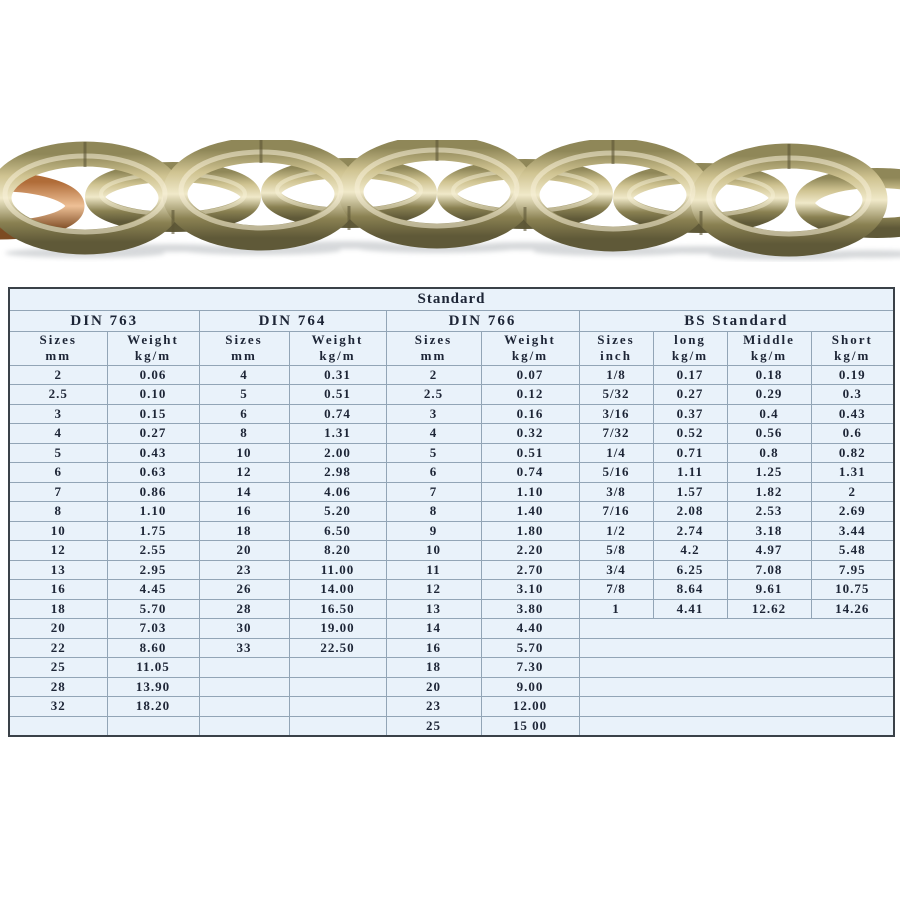 This screenshot has height=900, width=900. Describe the element at coordinates (244, 628) in the screenshot. I see `cell: 30` at that location.